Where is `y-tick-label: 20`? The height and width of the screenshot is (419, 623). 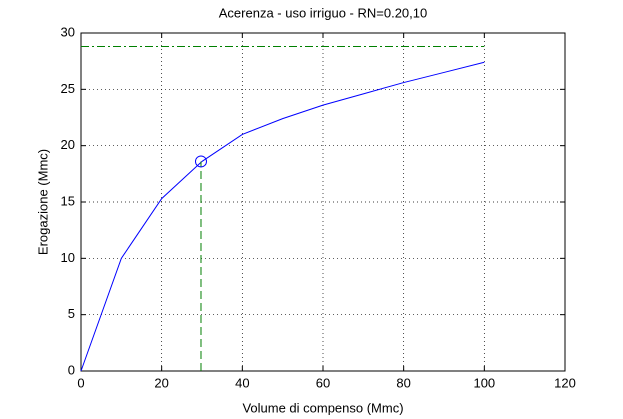
y-tick-label: 20 is located at coordinates (68, 144).